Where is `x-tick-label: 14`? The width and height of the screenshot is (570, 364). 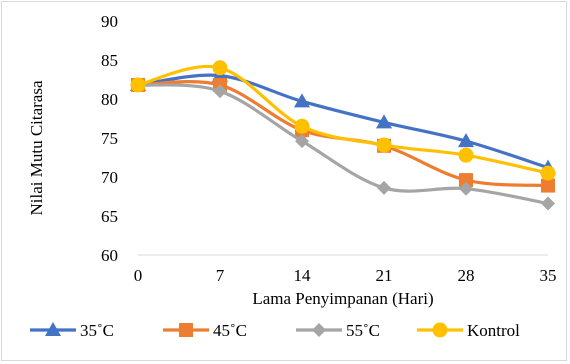
x-tick-label: 14 is located at coordinates (303, 275).